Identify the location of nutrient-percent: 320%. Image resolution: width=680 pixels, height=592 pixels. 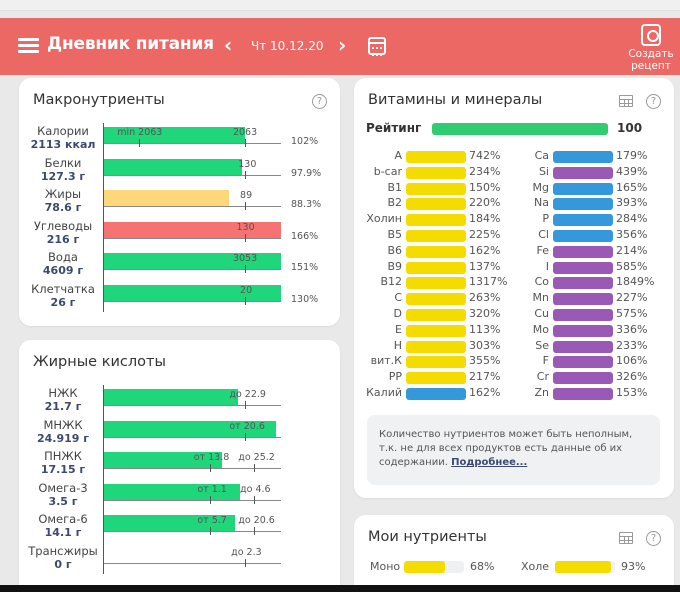
(485, 313).